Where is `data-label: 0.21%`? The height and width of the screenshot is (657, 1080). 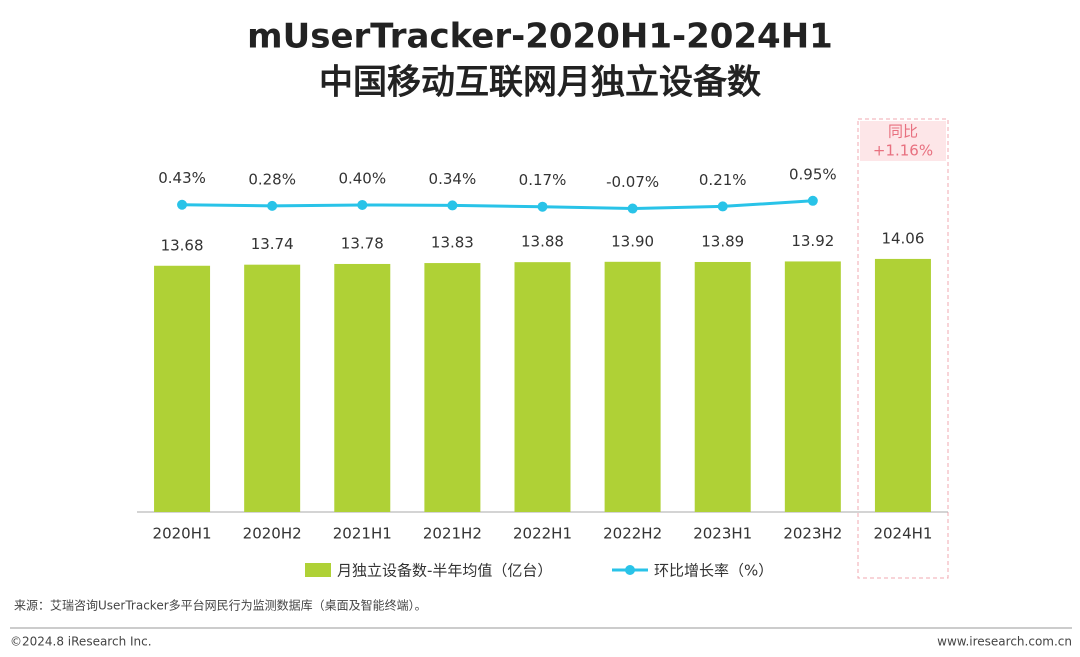 data-label: 0.21% is located at coordinates (723, 180).